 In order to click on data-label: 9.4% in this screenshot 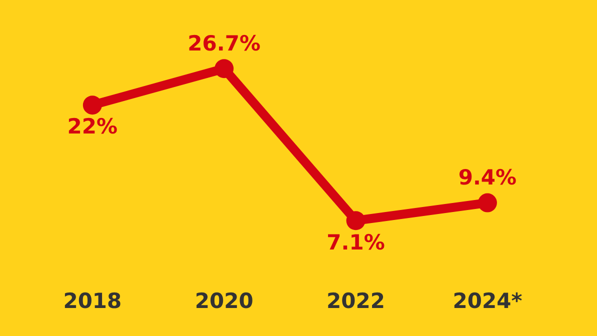, I will do `click(487, 178)`.